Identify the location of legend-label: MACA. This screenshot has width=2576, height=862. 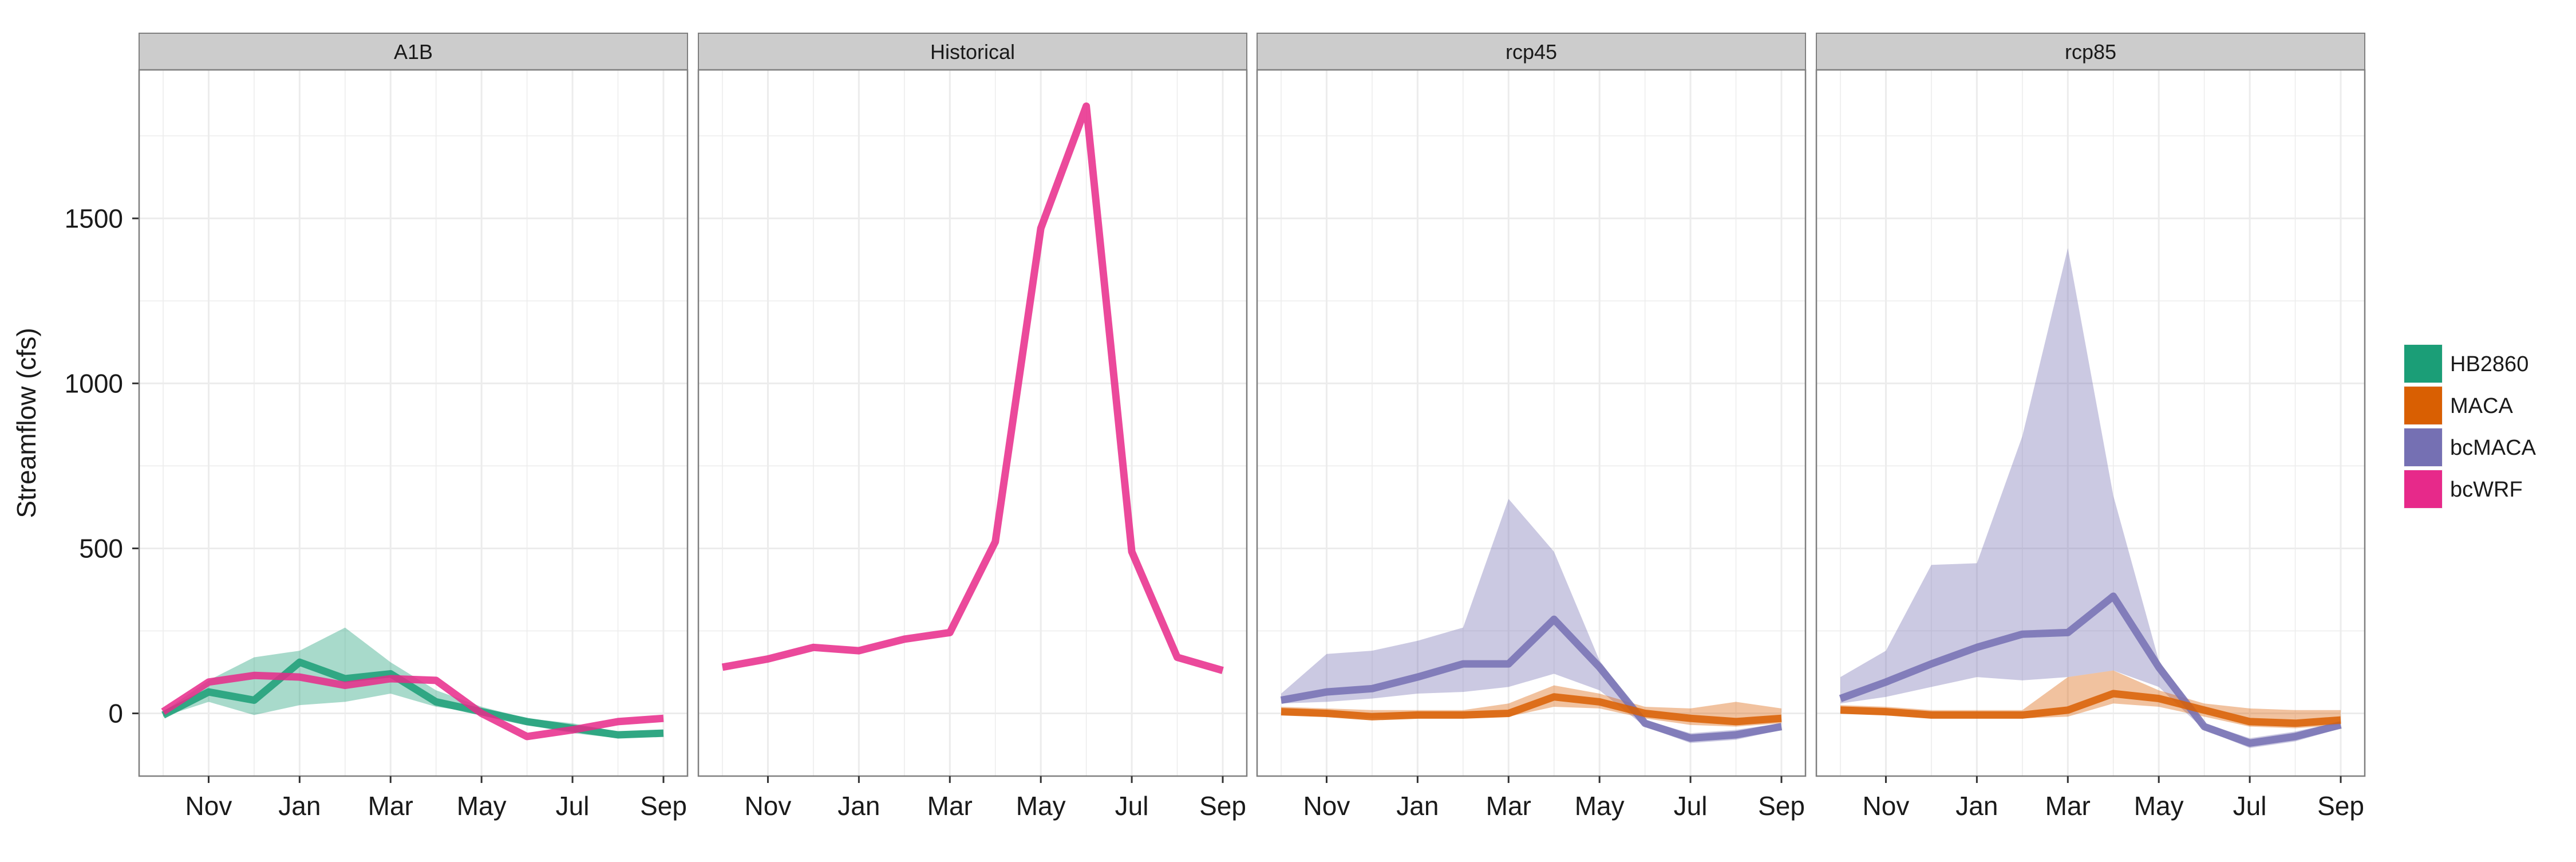
(2481, 406).